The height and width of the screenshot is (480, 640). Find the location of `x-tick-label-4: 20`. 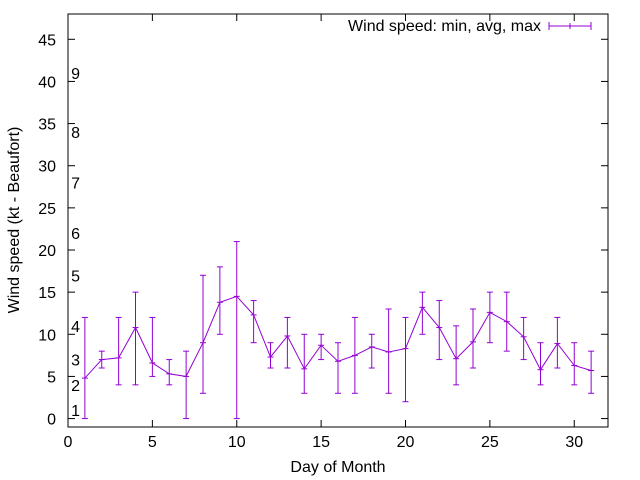

x-tick-label-4: 20 is located at coordinates (406, 442).